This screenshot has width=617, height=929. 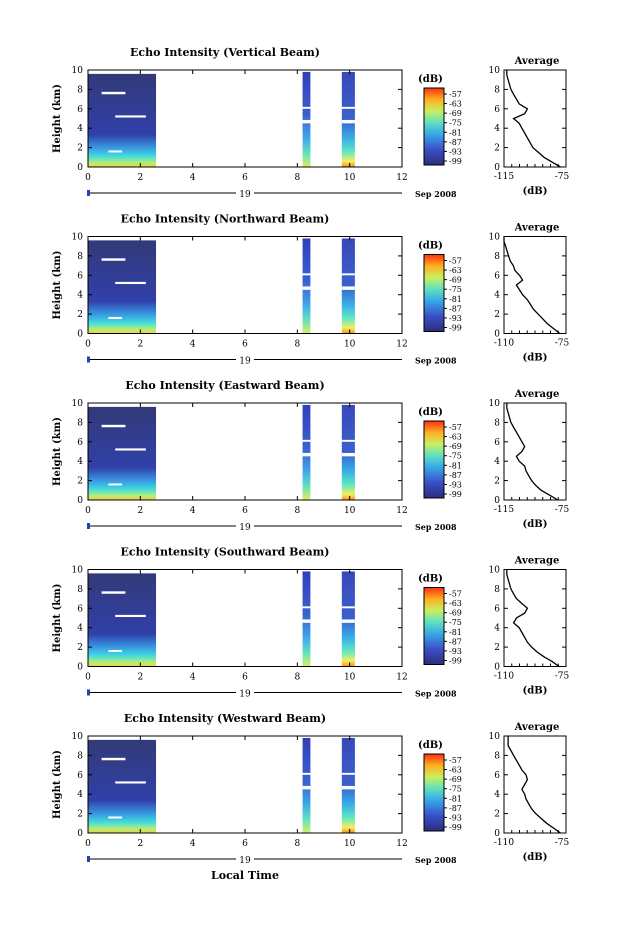 I want to click on profile-x-tick-label: -115, so click(x=504, y=177).